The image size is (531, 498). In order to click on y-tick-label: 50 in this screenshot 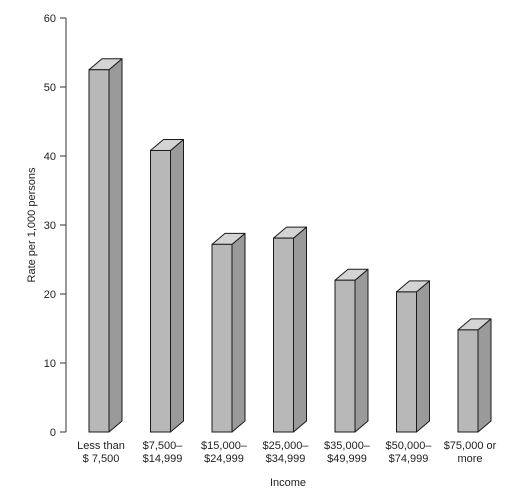, I will do `click(50, 88)`.